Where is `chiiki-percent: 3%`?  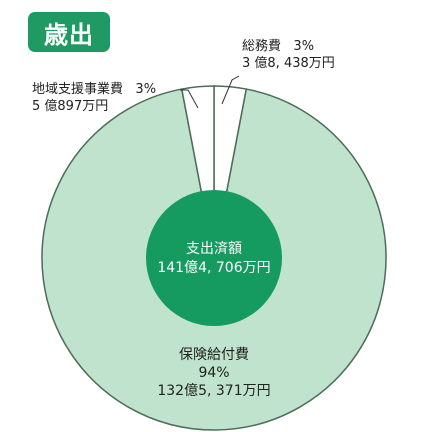
chiiki-percent: 3% is located at coordinates (146, 89).